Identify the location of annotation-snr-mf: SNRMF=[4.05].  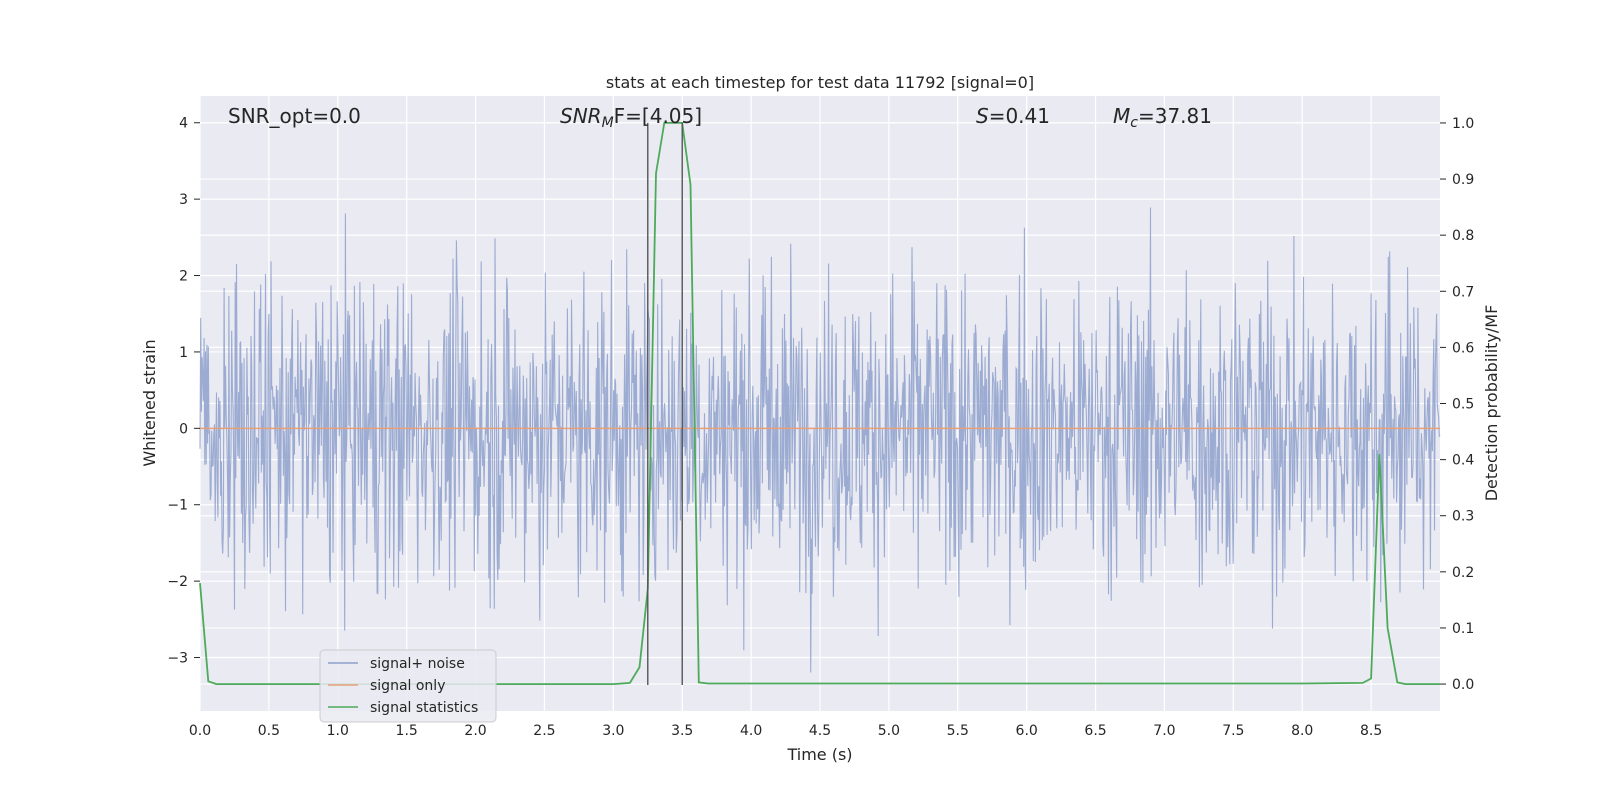
(631, 117).